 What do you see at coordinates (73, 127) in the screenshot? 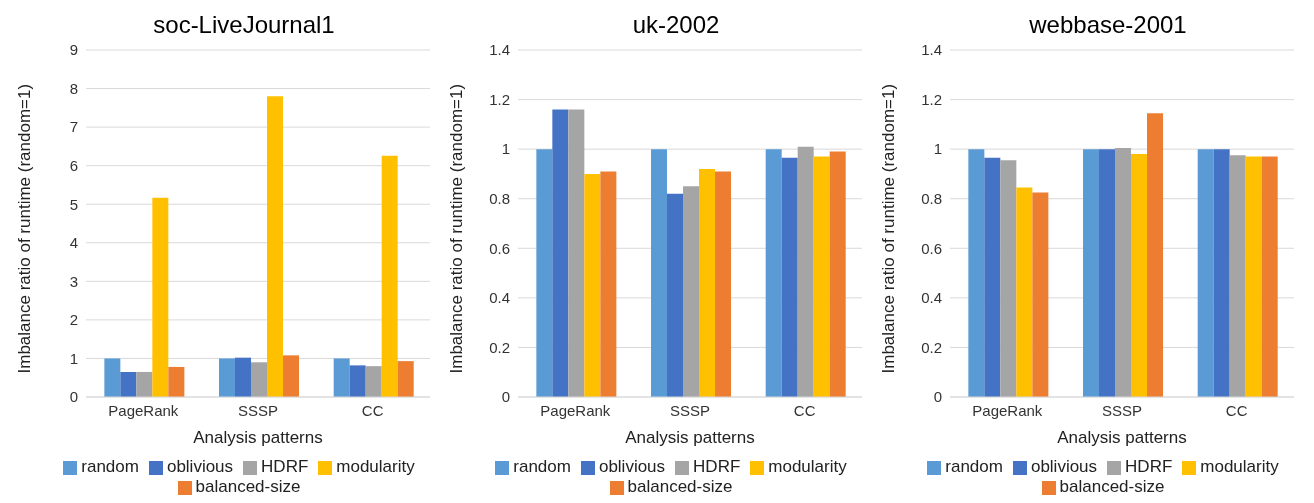
I see `y-tick-label: 7` at bounding box center [73, 127].